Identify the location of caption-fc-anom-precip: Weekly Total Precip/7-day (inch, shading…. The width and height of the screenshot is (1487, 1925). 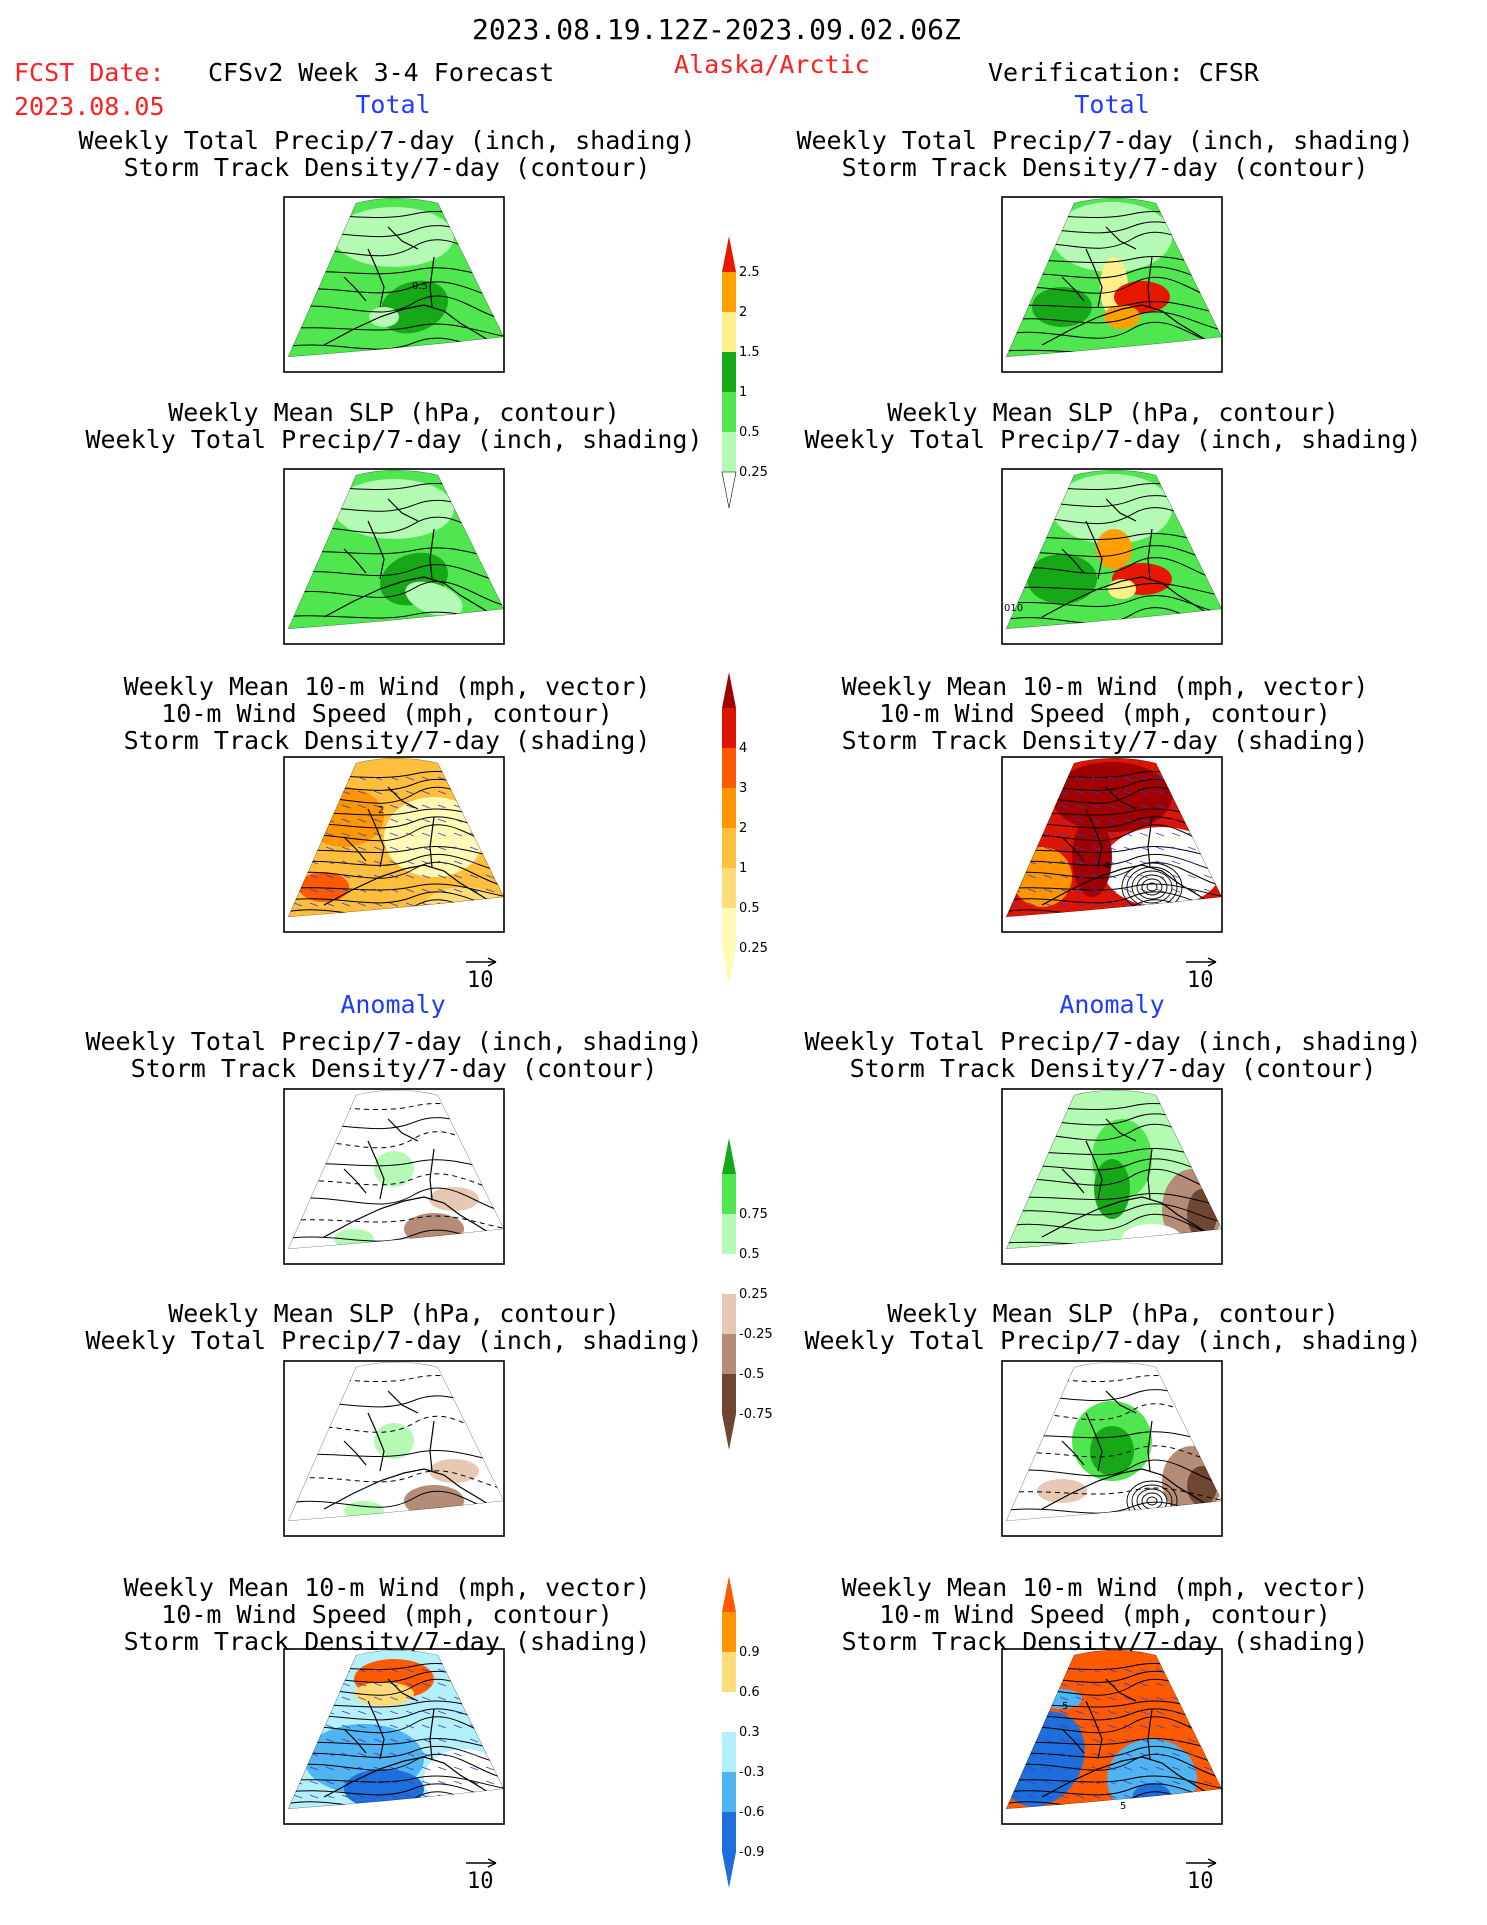
(394, 1055).